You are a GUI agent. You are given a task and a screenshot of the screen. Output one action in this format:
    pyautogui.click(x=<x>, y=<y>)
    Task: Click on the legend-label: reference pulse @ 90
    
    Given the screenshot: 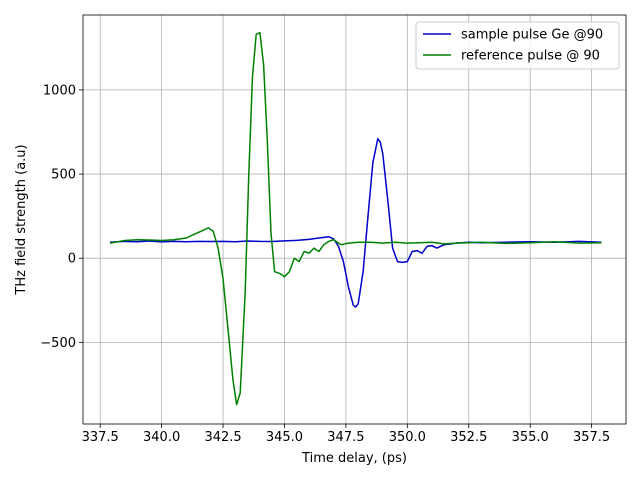 What is the action you would take?
    pyautogui.click(x=530, y=56)
    